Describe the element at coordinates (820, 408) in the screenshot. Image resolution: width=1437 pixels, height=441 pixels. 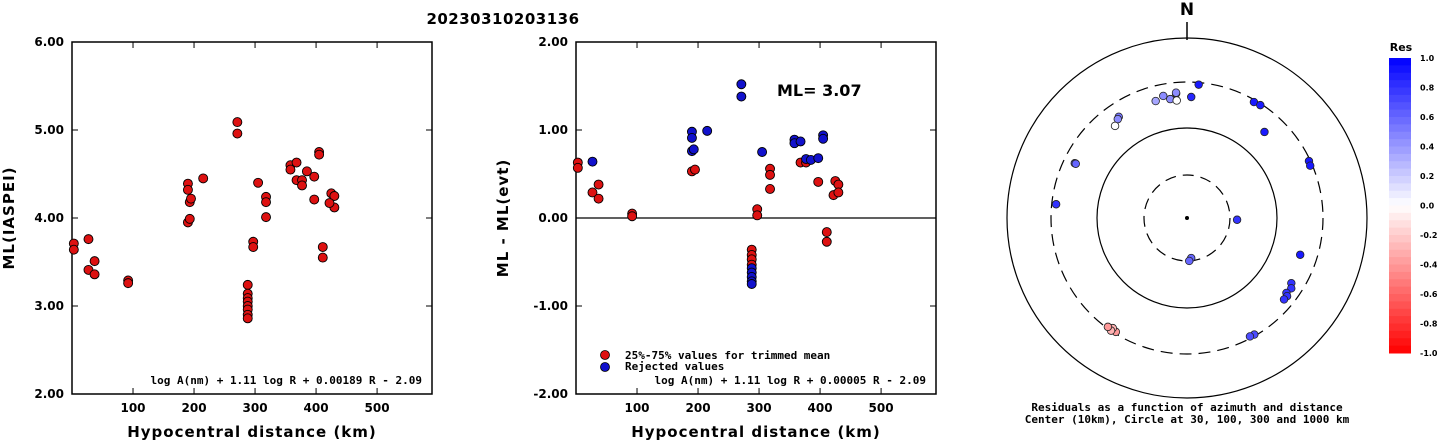
I see `p2-x-tick-label: 400` at that location.